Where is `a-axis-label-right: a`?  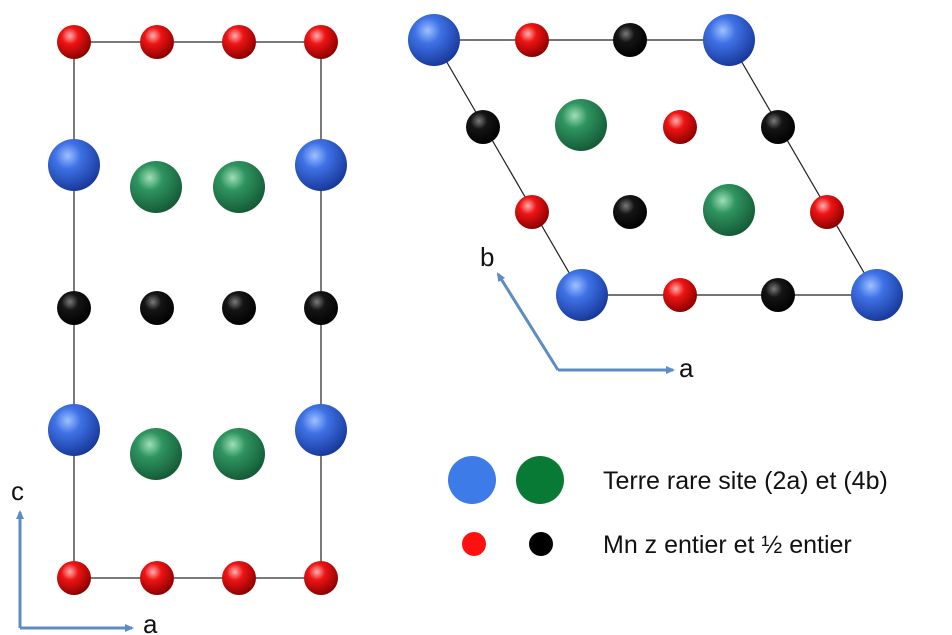 a-axis-label-right: a is located at coordinates (686, 368).